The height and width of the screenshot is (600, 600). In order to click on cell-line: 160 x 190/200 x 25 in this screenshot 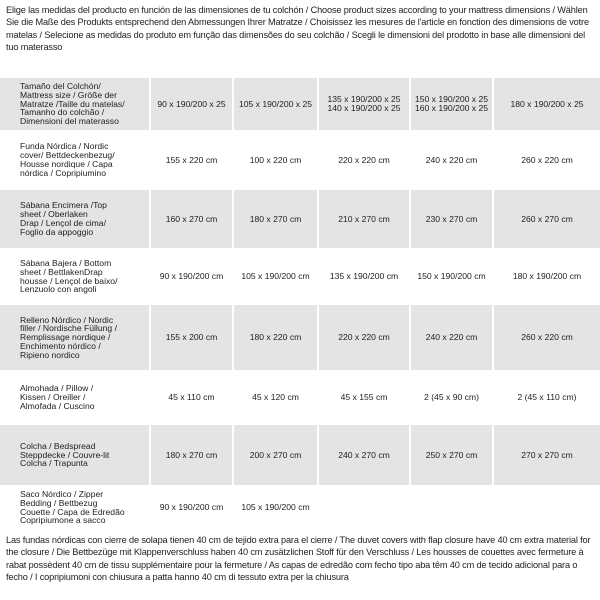, I will do `click(451, 108)`.